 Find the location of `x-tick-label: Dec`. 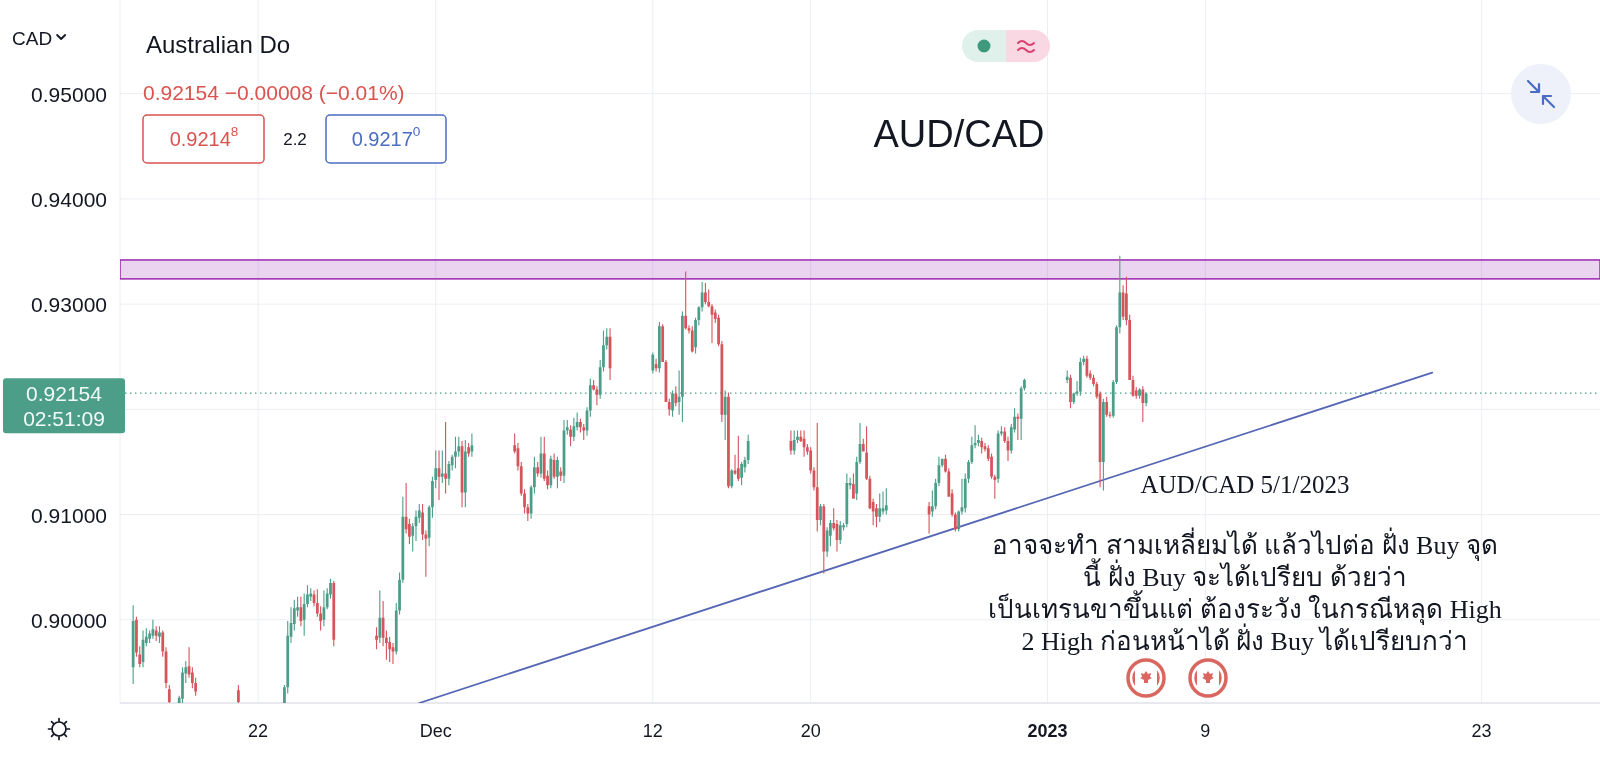

x-tick-label: Dec is located at coordinates (435, 731).